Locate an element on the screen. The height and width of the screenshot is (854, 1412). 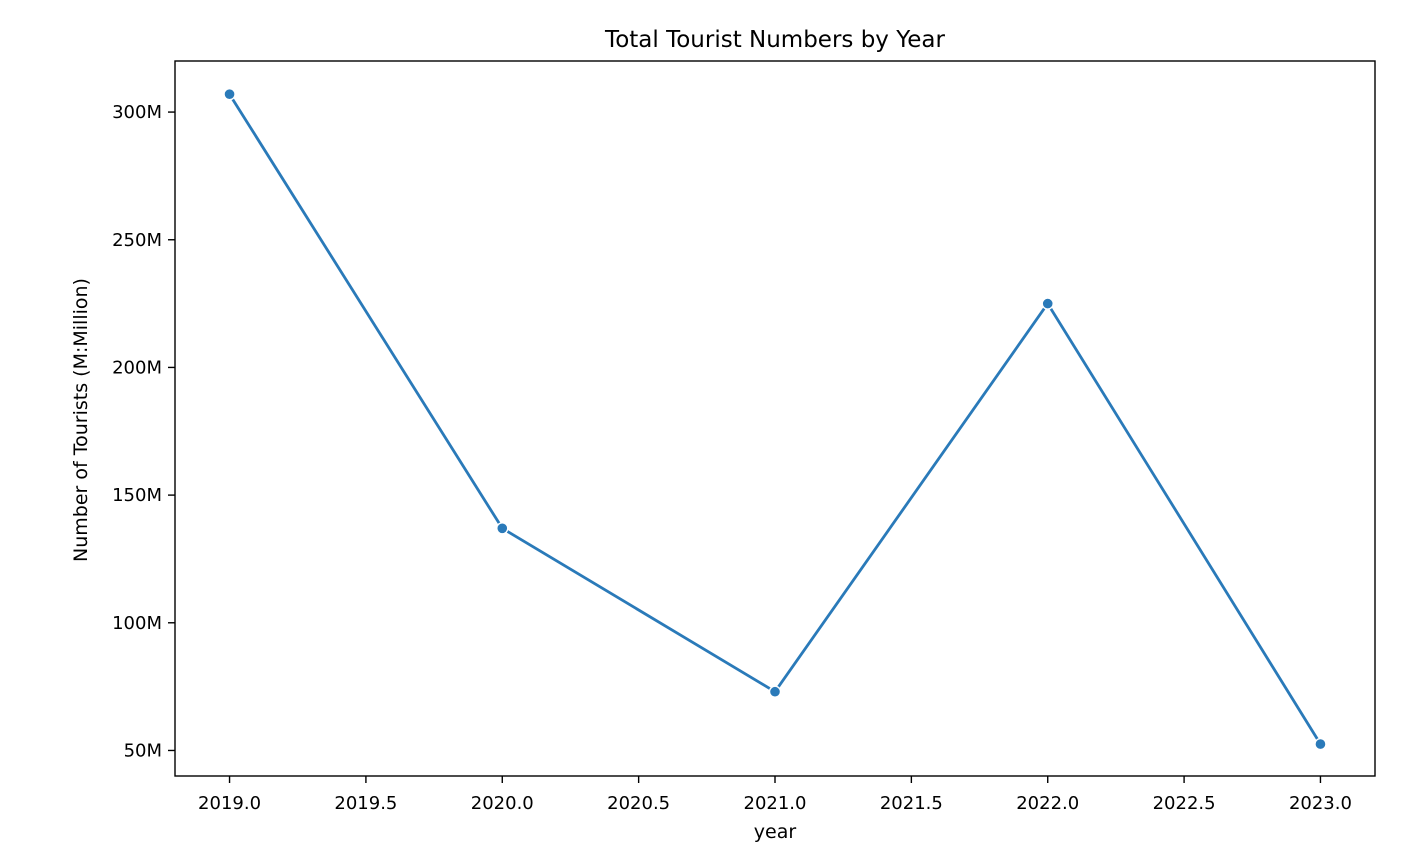
x-axis-label: year is located at coordinates (775, 832).